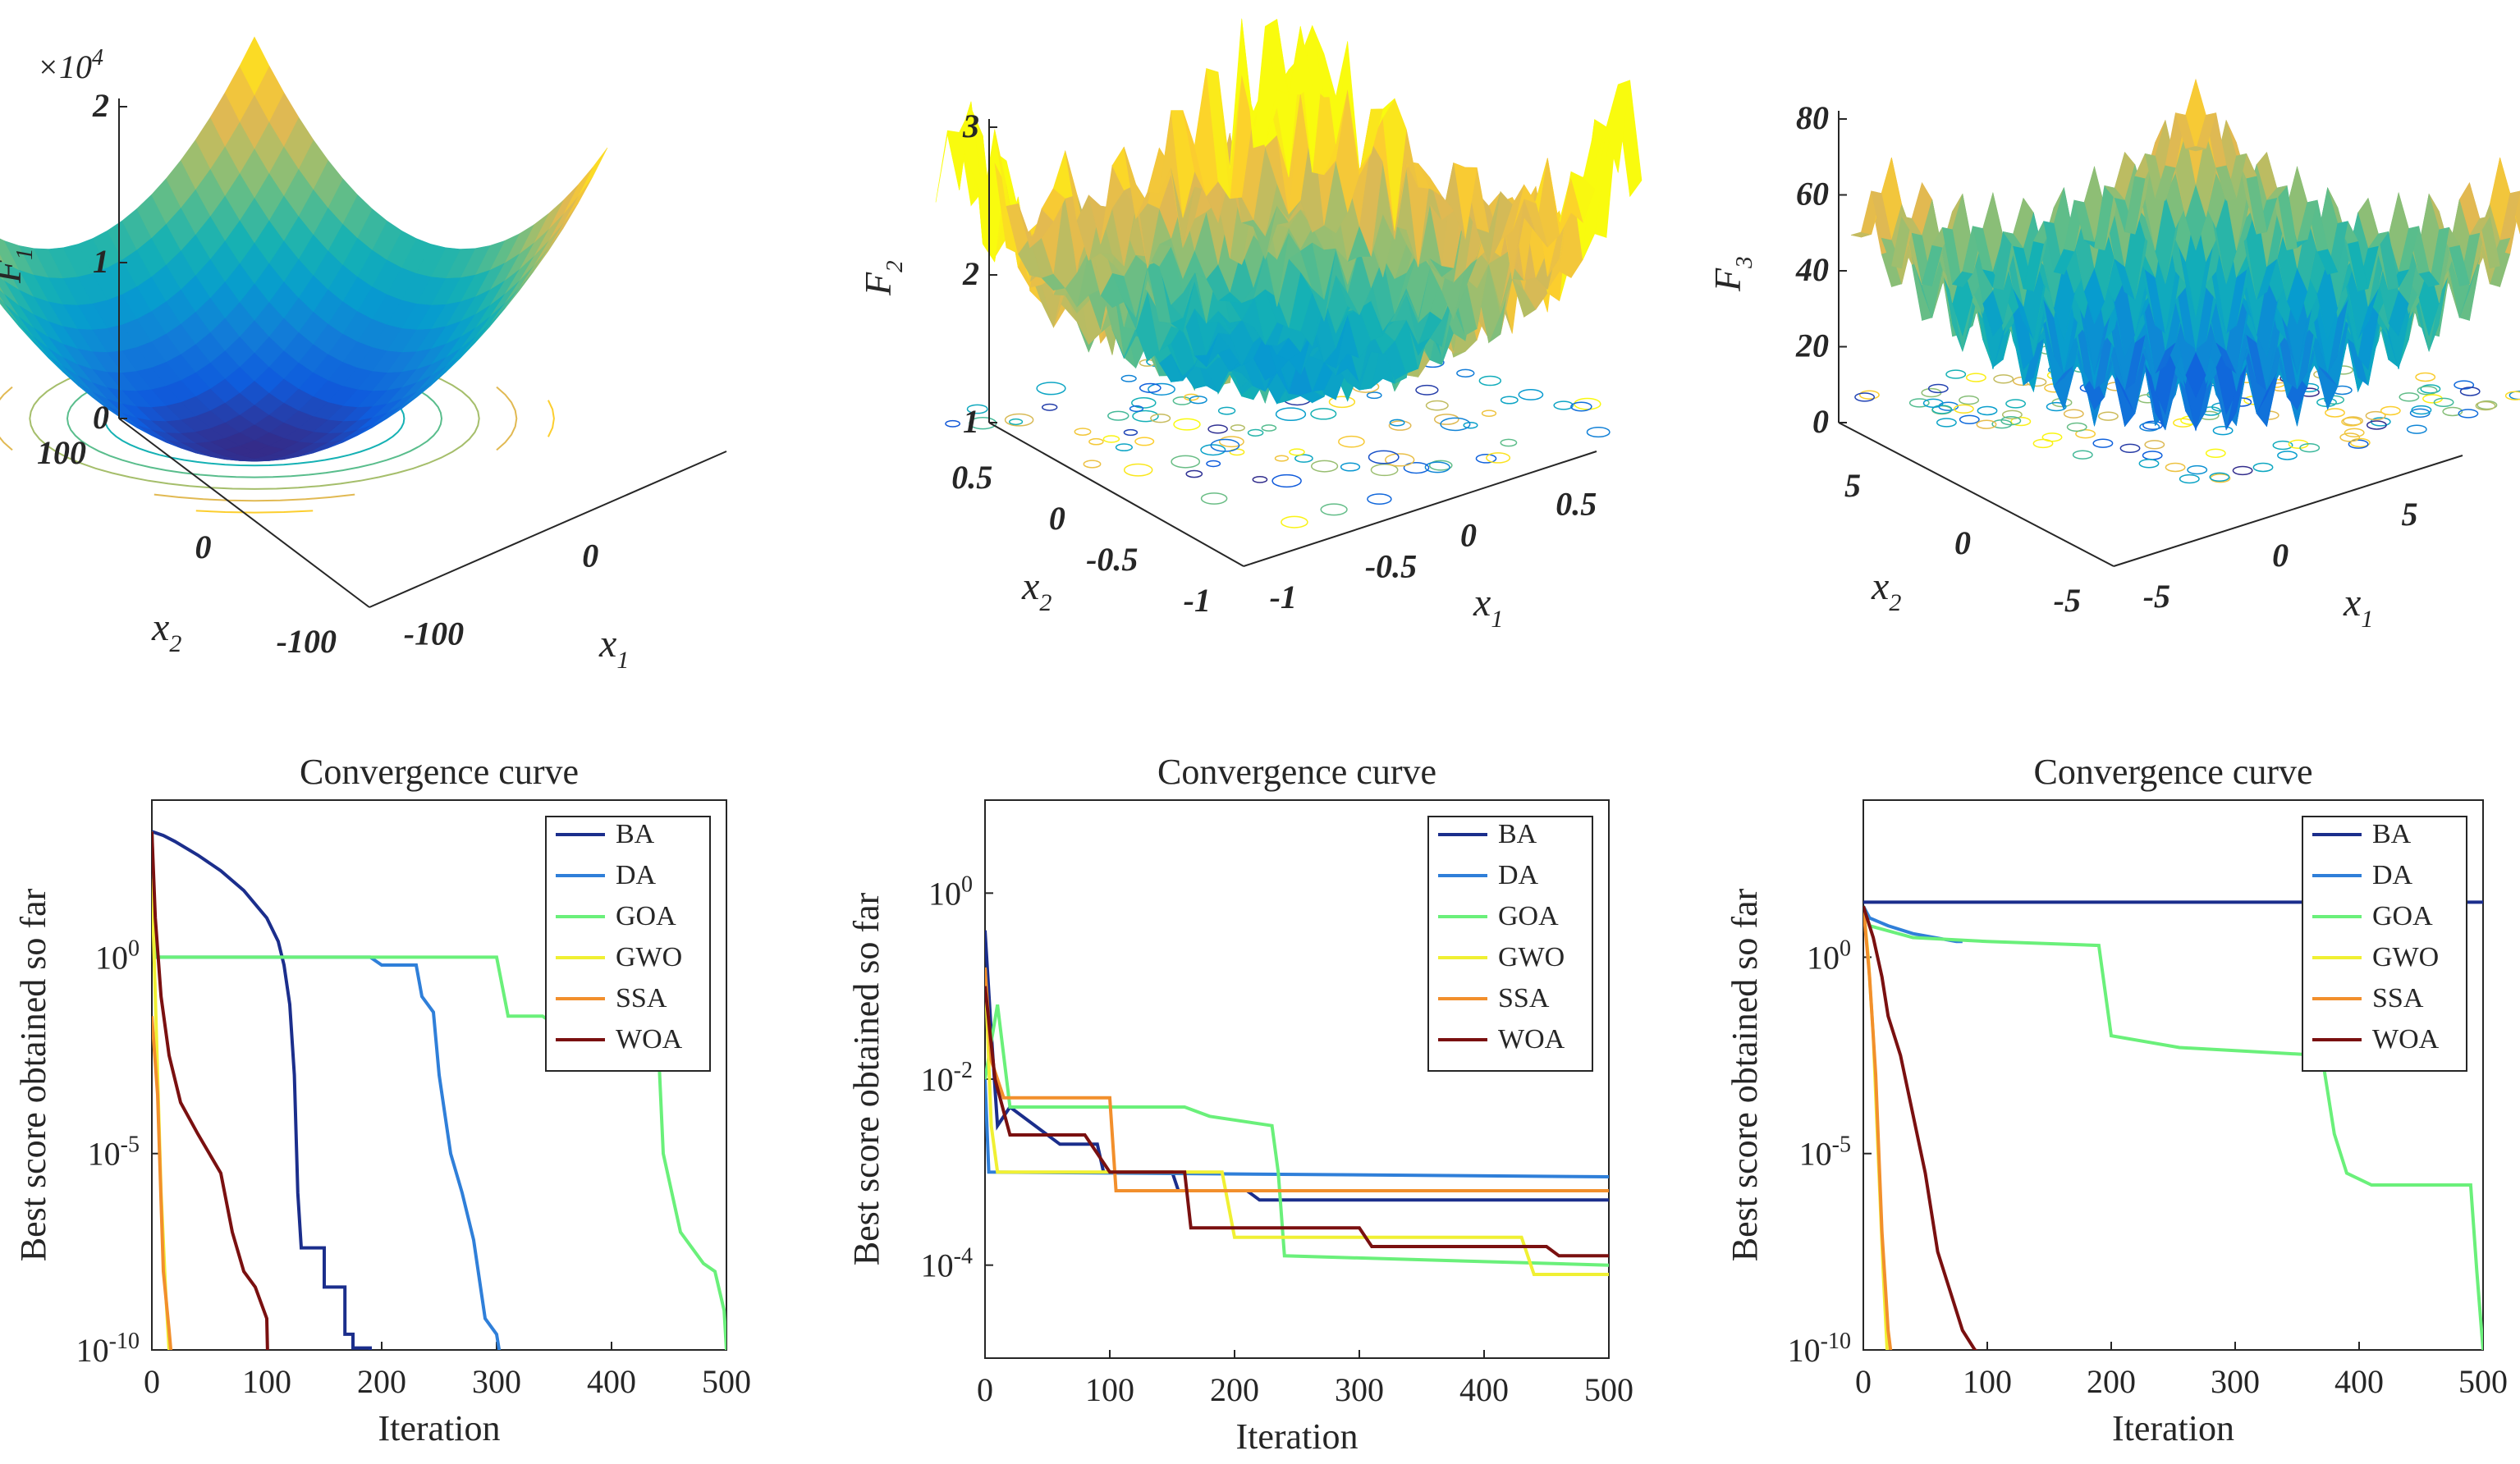 This screenshot has height=1464, width=2520. Describe the element at coordinates (1825, 1153) in the screenshot. I see `y-tick-label: 10⁻⁵` at that location.